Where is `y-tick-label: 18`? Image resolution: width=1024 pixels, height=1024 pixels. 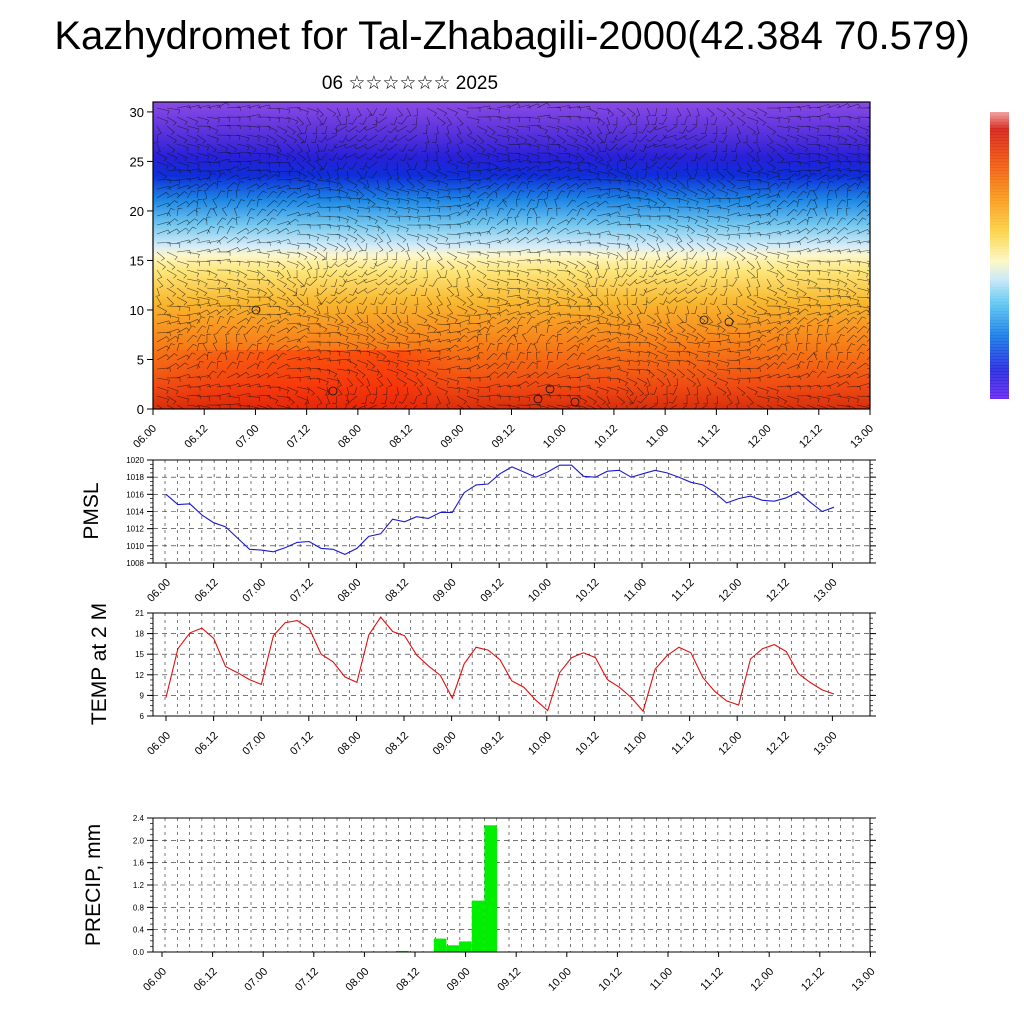 y-tick-label: 18 is located at coordinates (139, 634).